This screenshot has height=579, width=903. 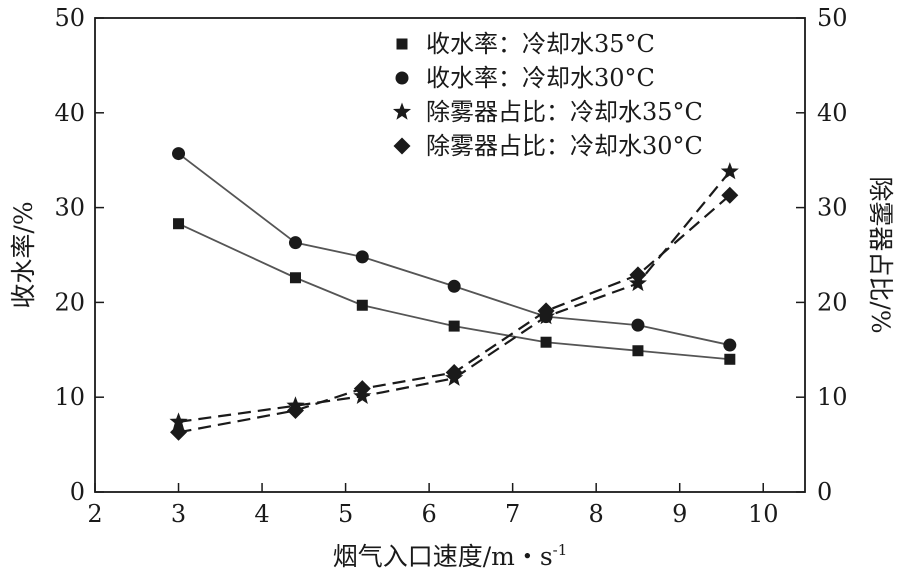 I want to click on legend-label-3: 除雾器占比：冷却水35°C, so click(x=564, y=112).